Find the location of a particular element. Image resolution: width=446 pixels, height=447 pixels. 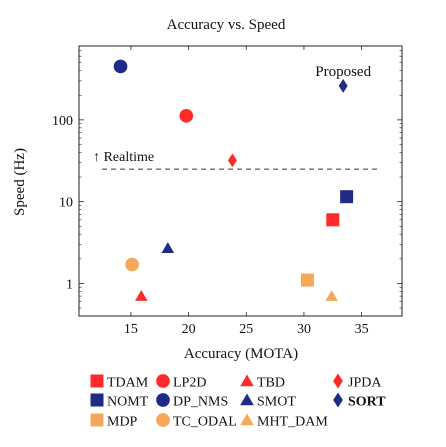

x-tick-label: 15 is located at coordinates (131, 329).